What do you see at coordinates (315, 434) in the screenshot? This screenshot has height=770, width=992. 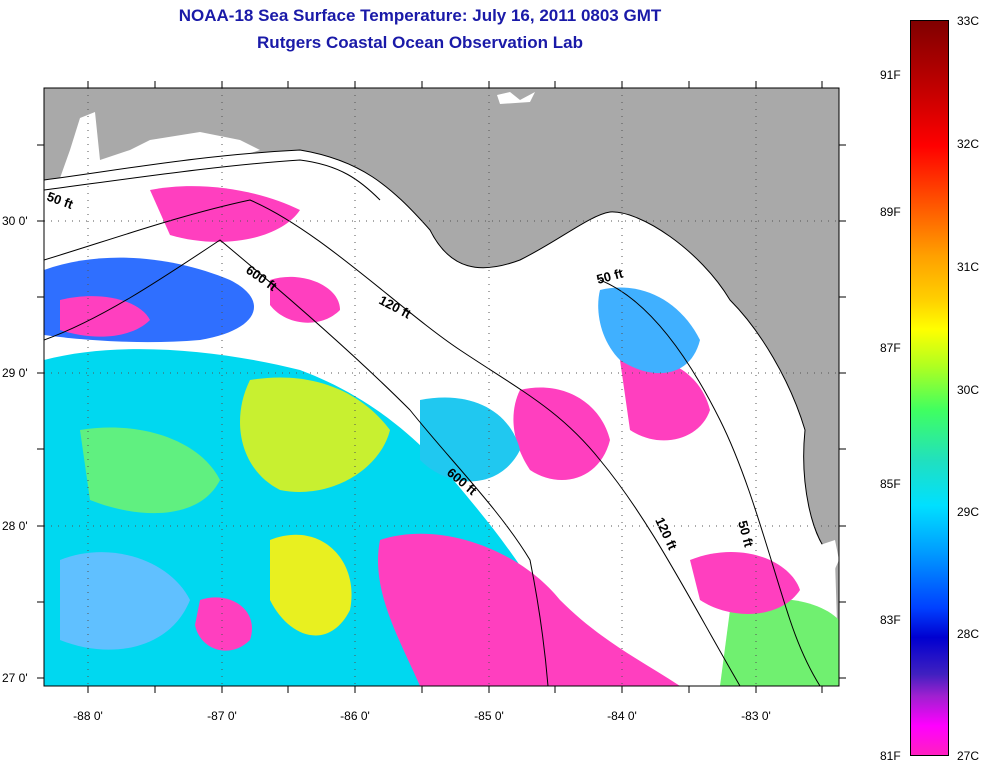 I see `sst-yellowgreen` at bounding box center [315, 434].